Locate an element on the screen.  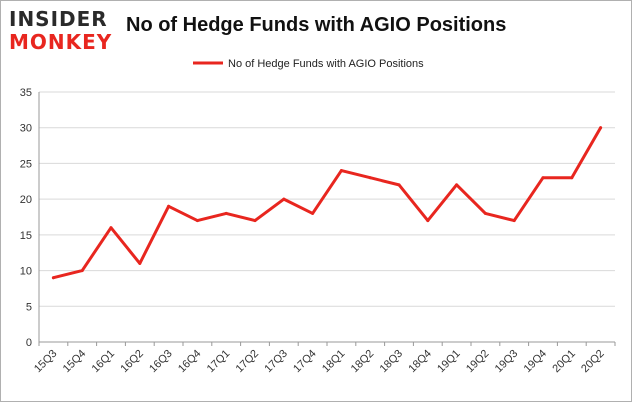
x-tick-label: 16Q3 is located at coordinates (161, 362).